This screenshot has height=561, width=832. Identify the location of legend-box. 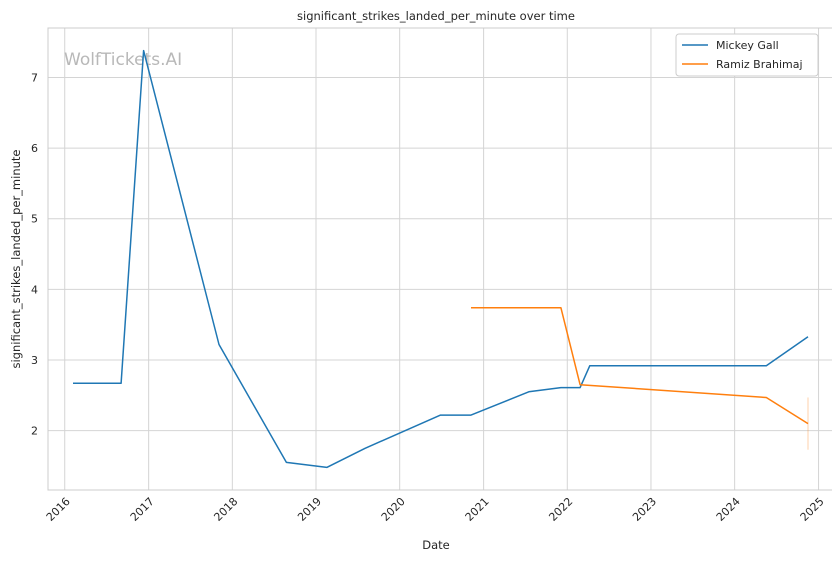
(747, 55).